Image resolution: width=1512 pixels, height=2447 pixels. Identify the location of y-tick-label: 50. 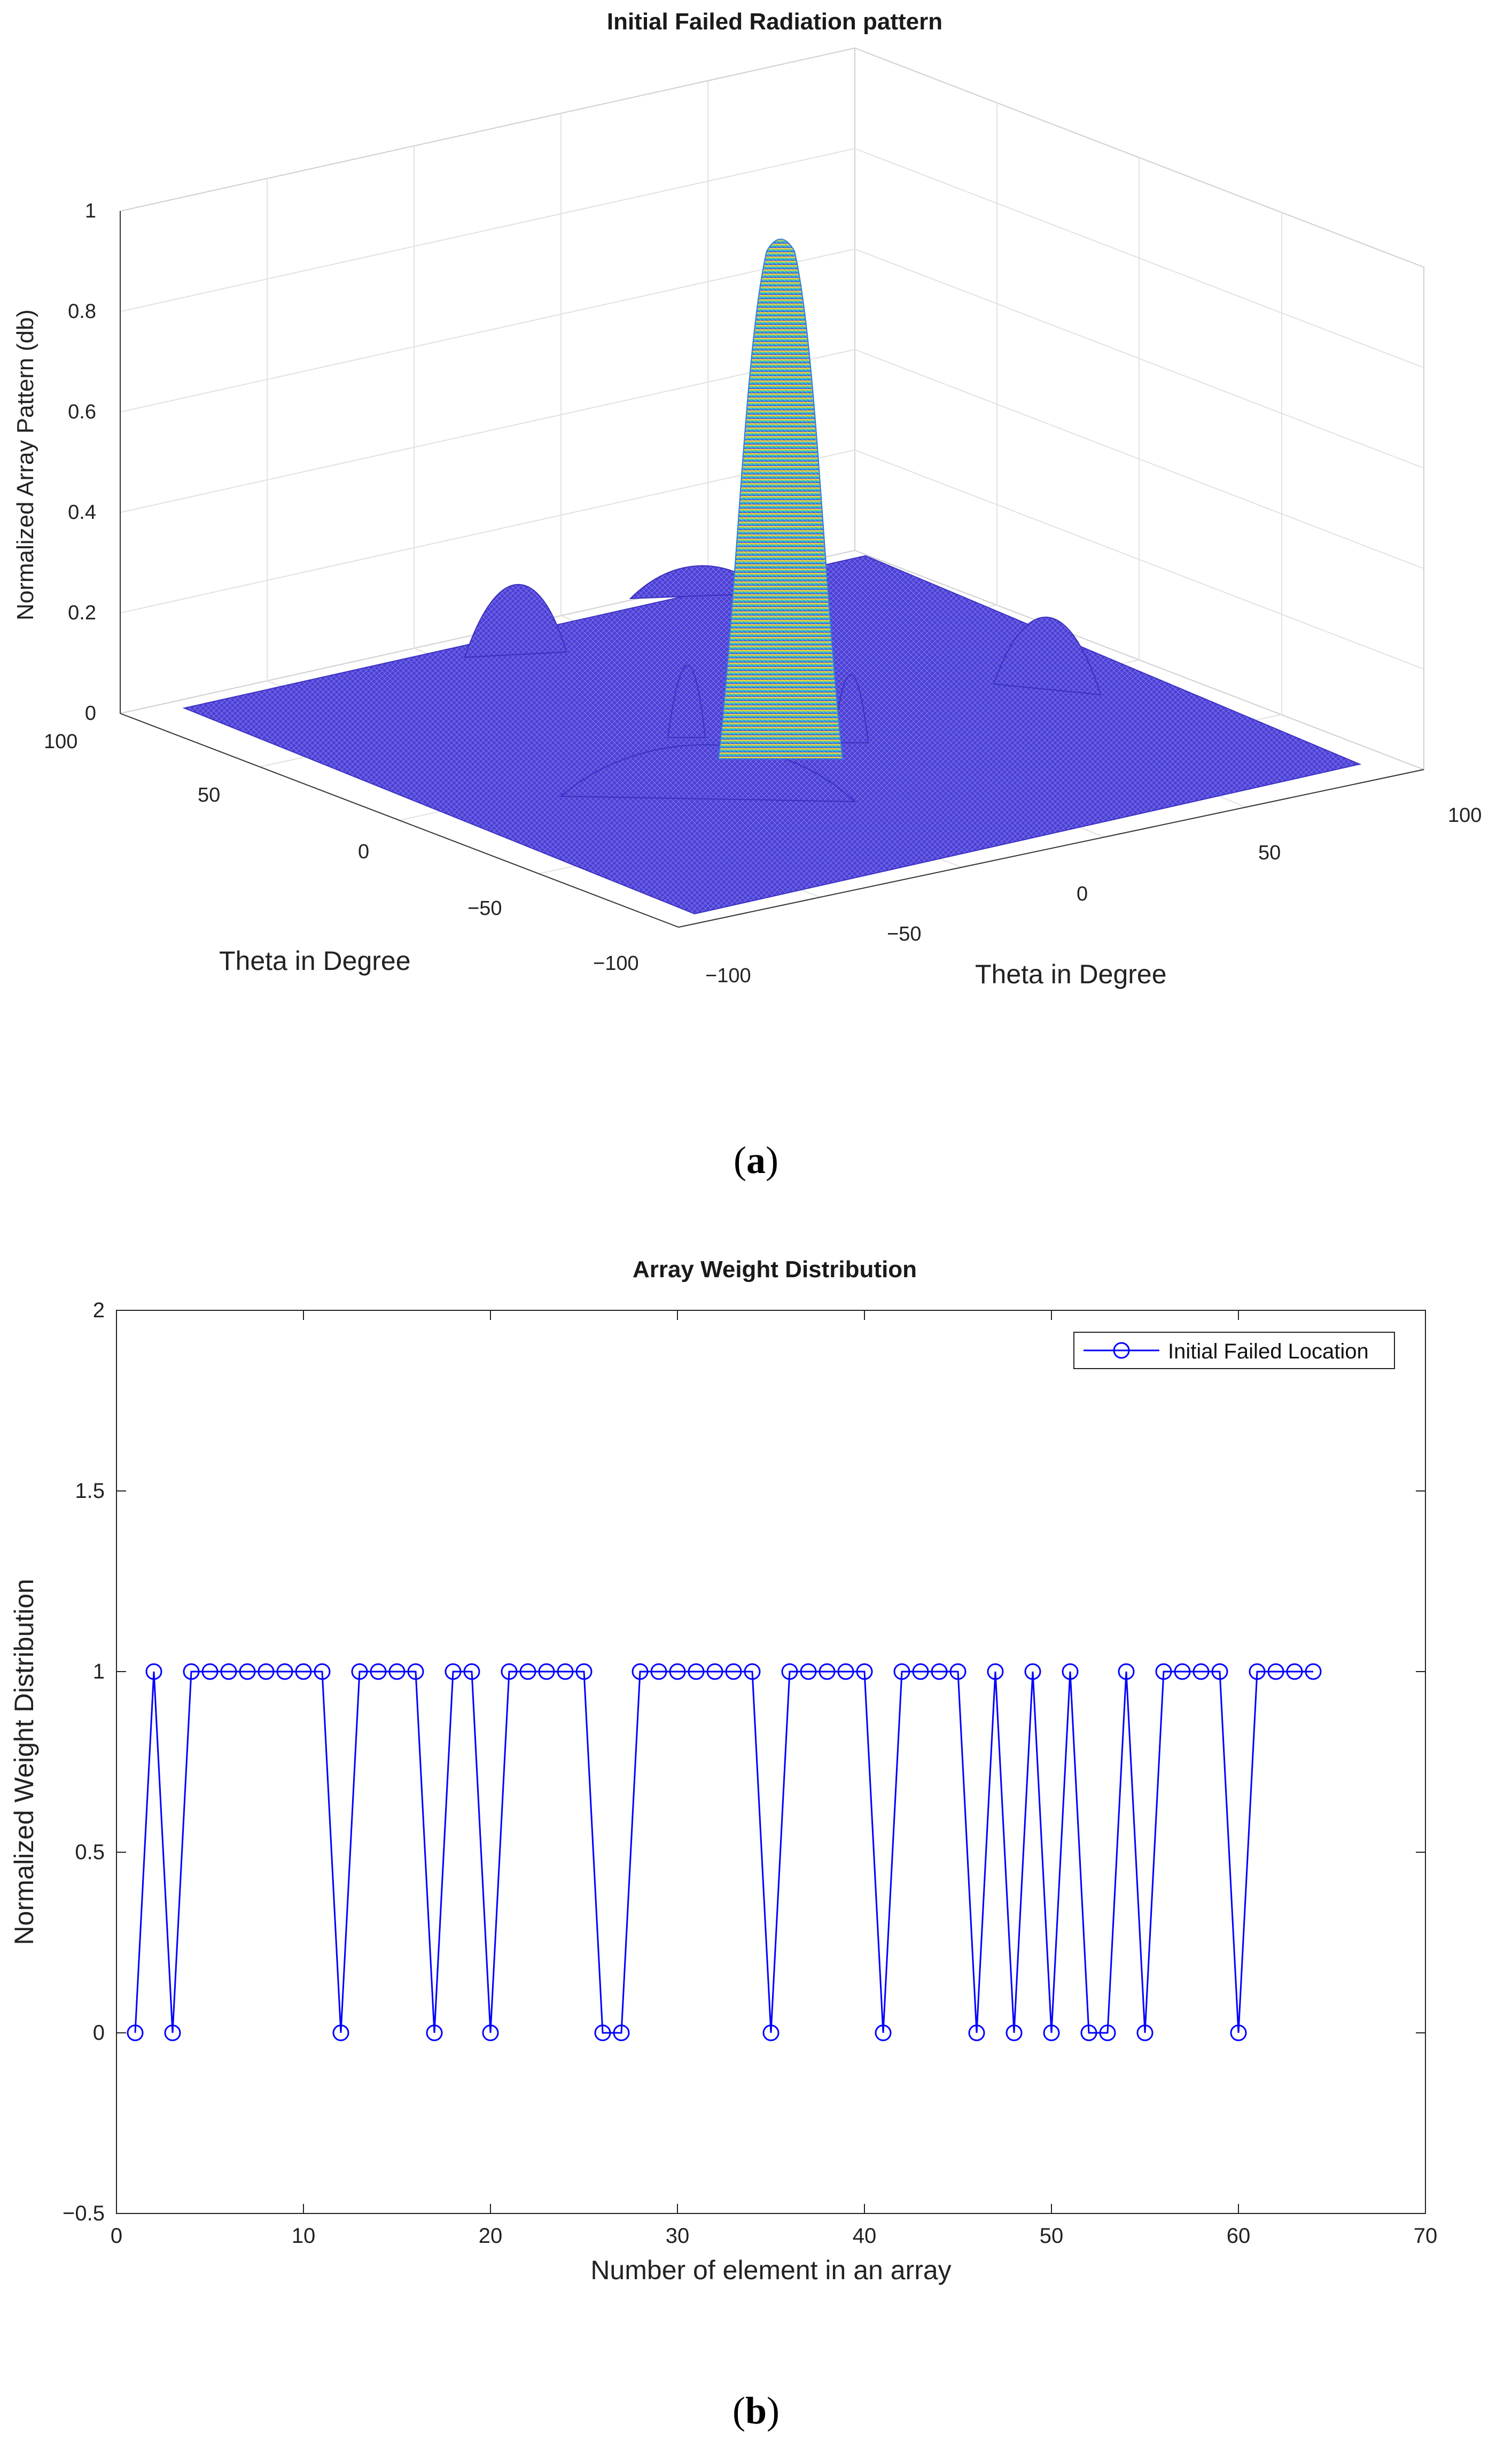
(1269, 853).